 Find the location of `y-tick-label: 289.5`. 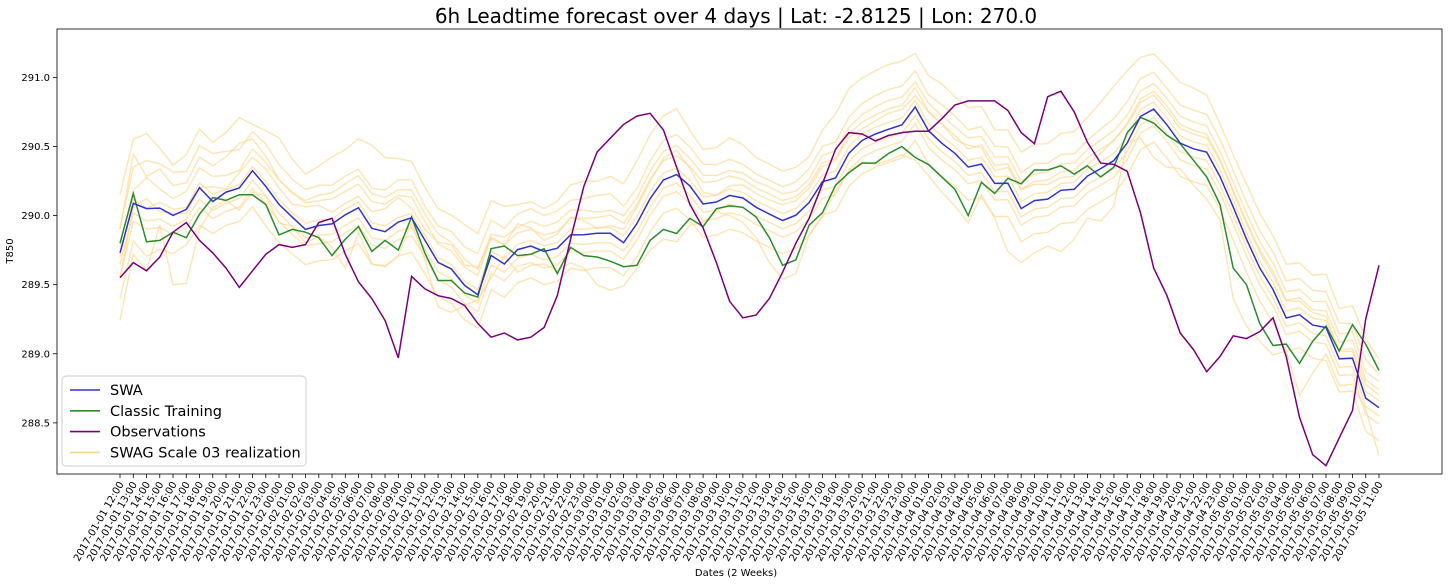

y-tick-label: 289.5 is located at coordinates (35, 285).